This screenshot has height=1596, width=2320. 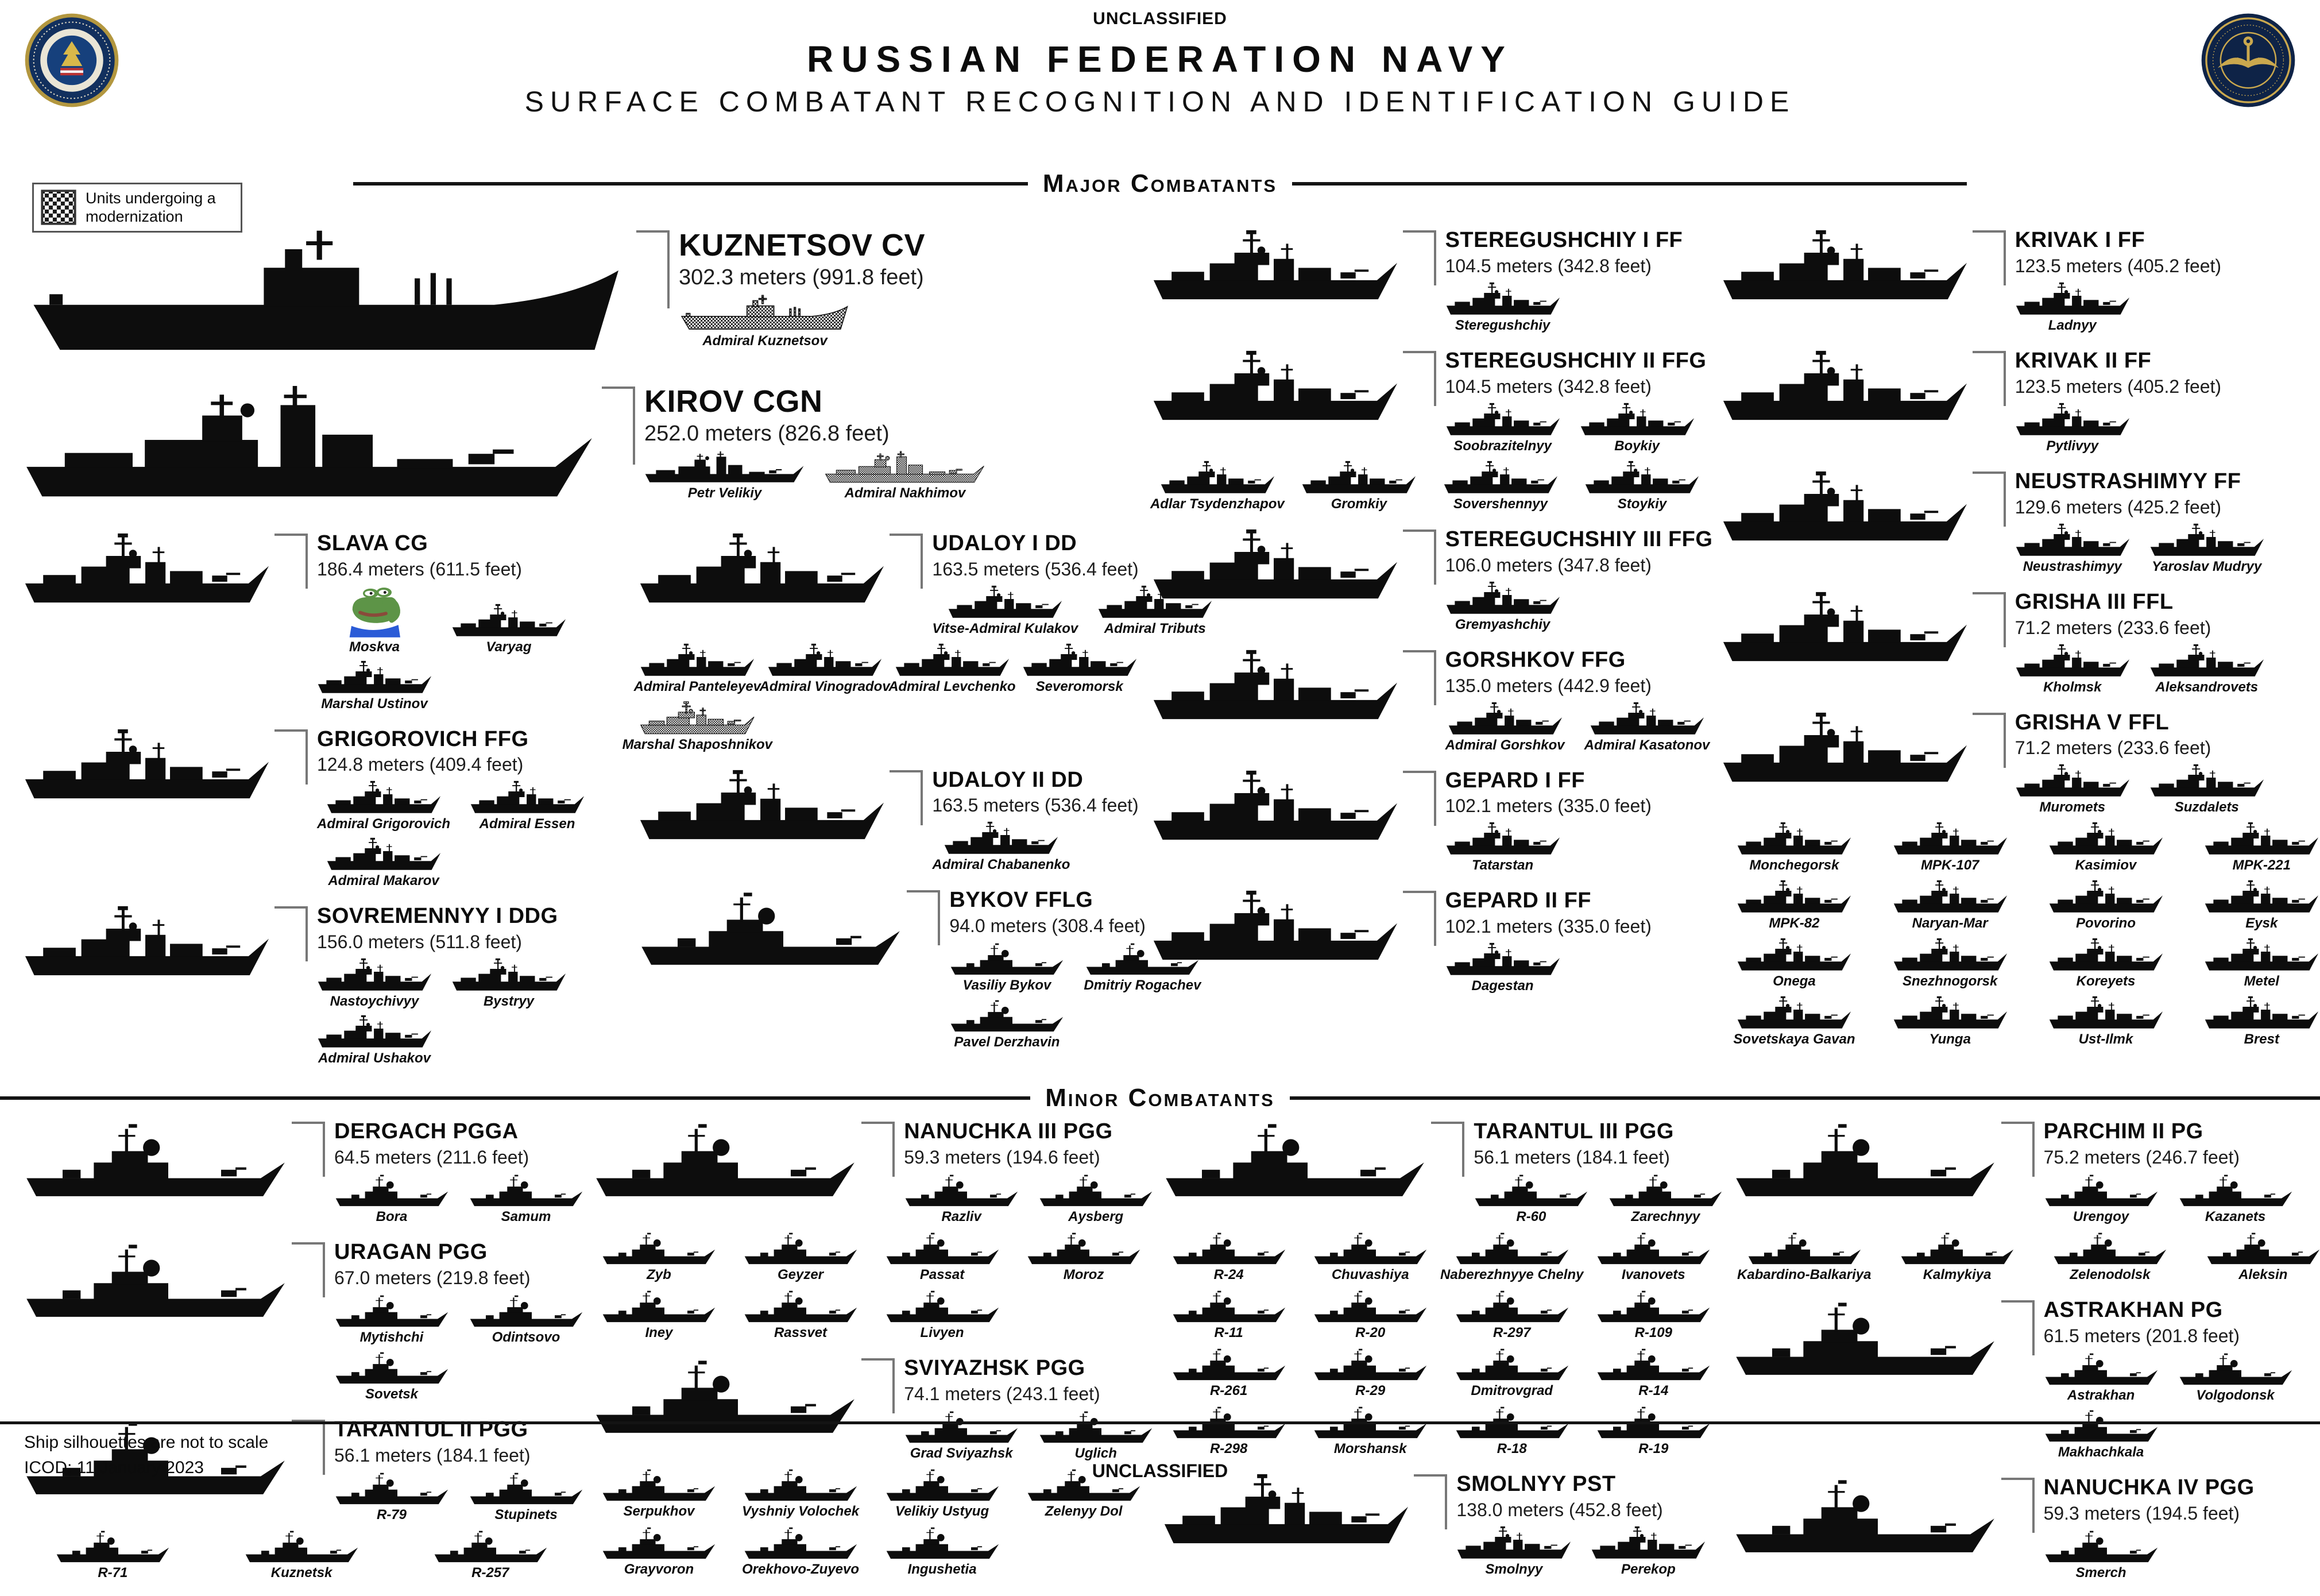 I want to click on ship-entry: R-18, so click(x=1512, y=1431).